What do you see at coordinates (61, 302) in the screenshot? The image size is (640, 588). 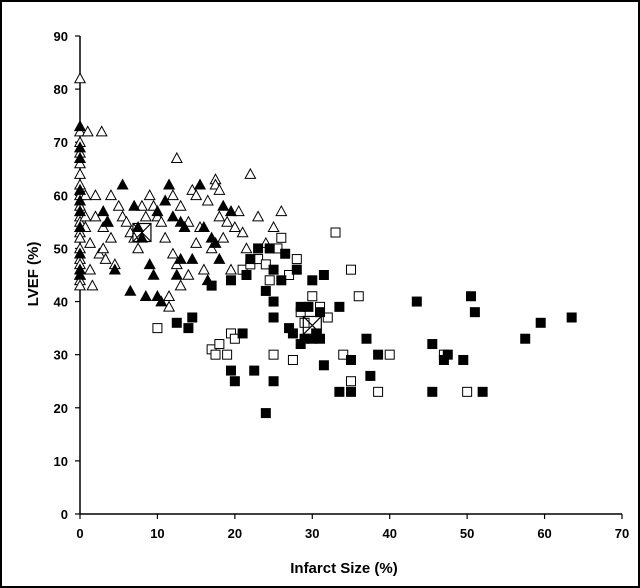 I see `y-tick-label: 40` at bounding box center [61, 302].